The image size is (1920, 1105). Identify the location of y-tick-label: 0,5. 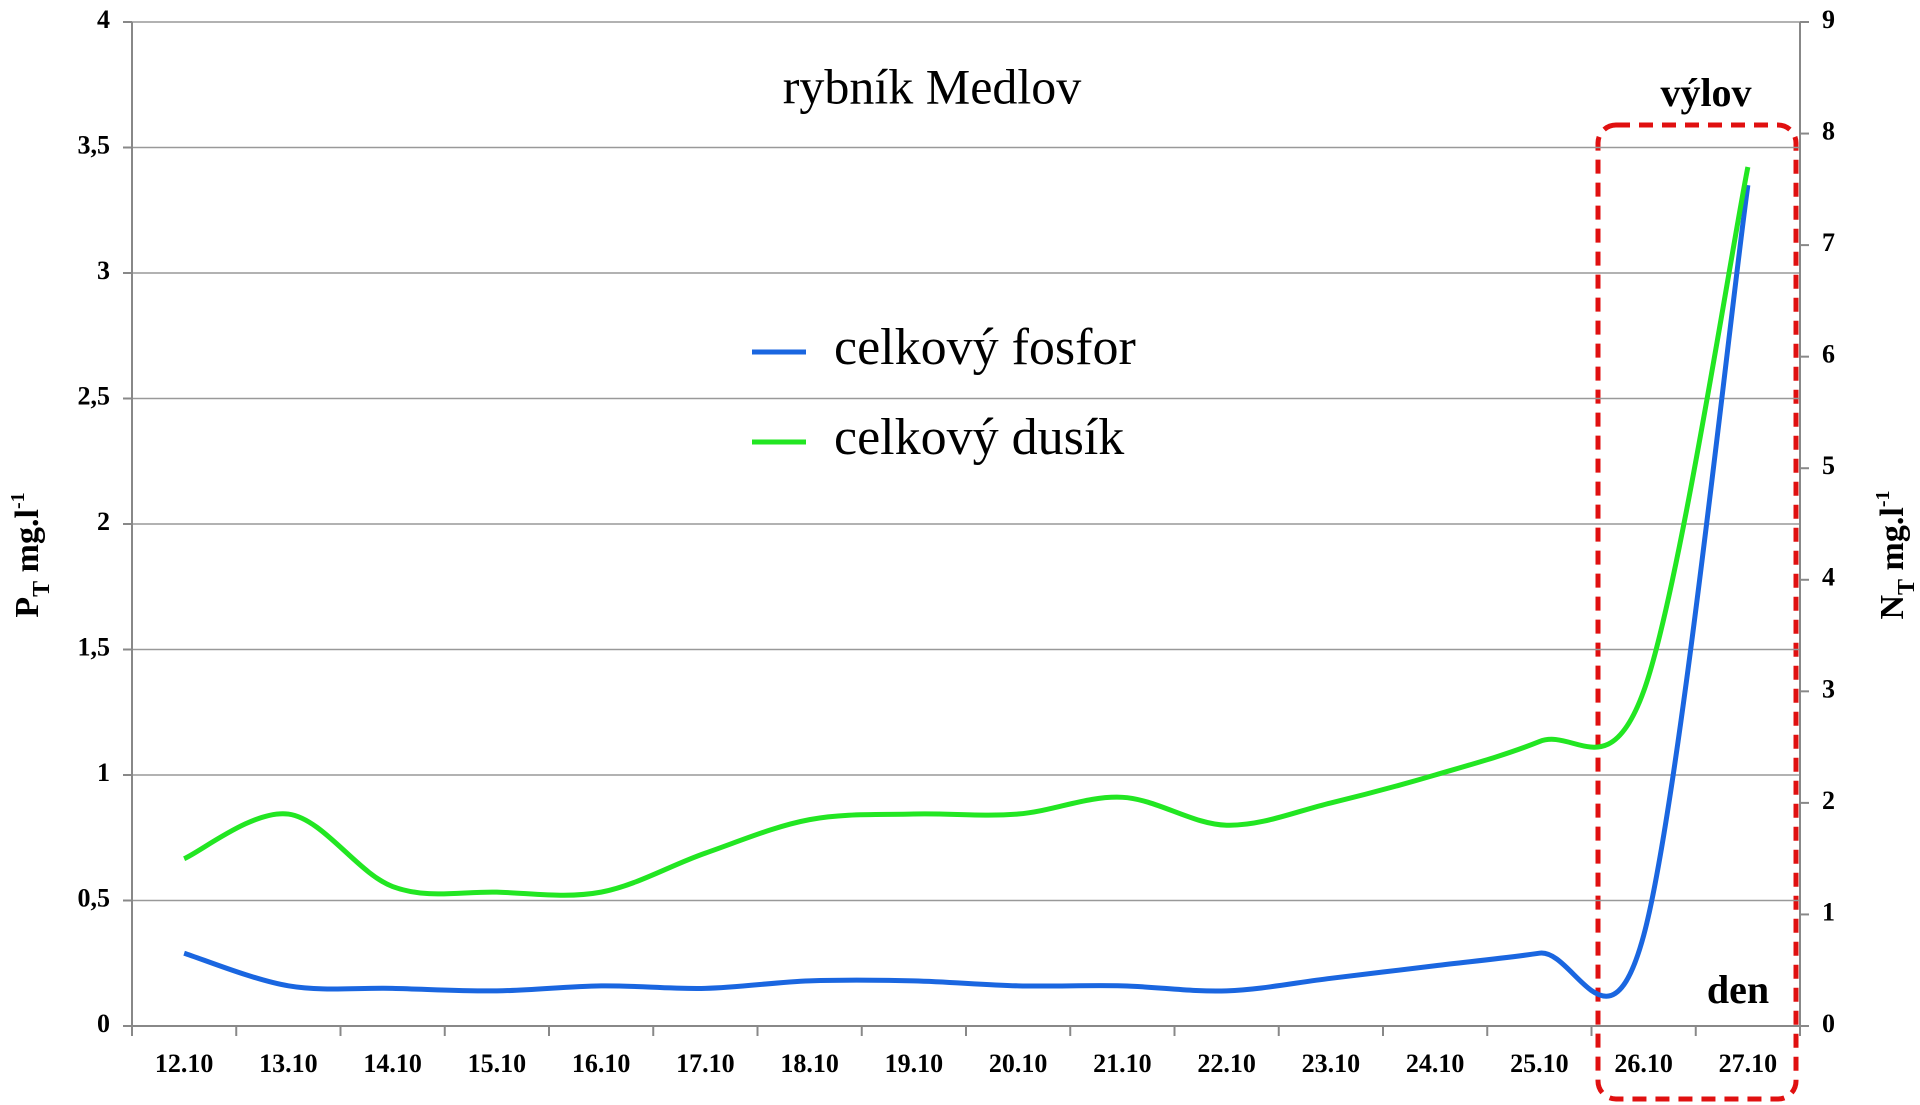
(94, 897).